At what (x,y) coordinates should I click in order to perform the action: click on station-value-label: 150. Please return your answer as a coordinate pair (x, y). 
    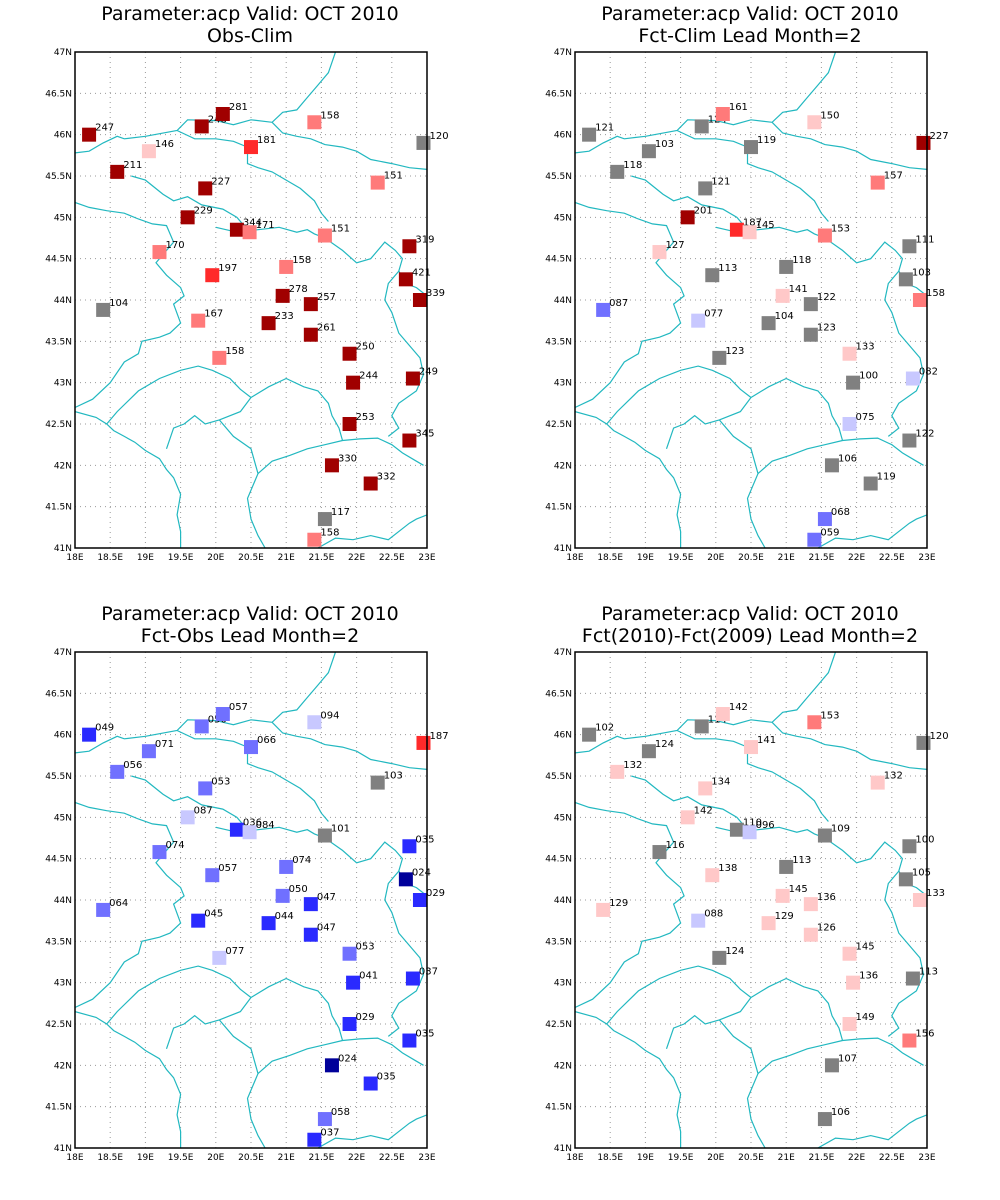
    Looking at the image, I should click on (829, 115).